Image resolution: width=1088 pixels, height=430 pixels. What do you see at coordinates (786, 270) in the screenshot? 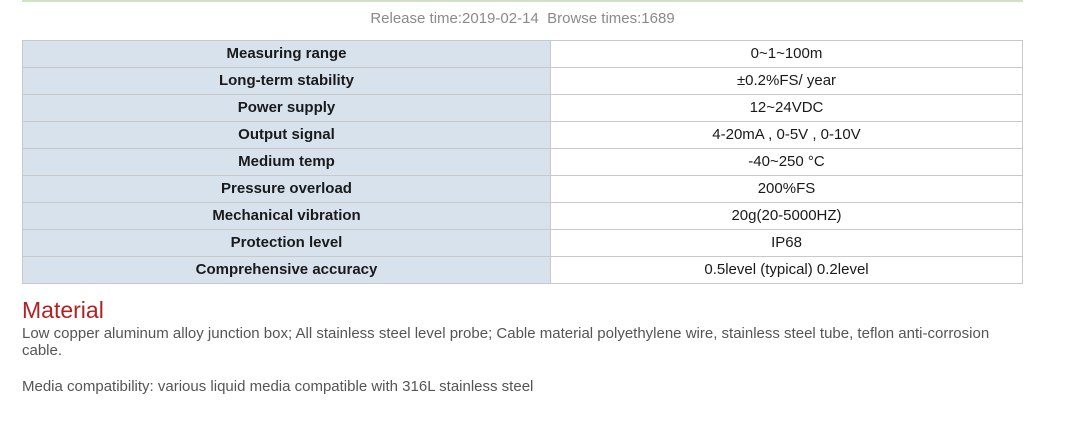
I see `spec-value: 0.5level (typical) 0.2level` at bounding box center [786, 270].